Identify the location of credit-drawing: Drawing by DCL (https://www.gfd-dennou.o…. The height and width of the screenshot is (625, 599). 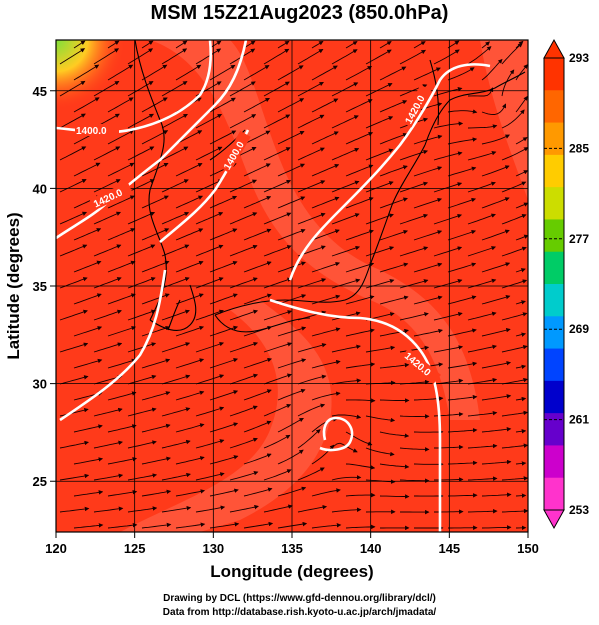
(299, 598).